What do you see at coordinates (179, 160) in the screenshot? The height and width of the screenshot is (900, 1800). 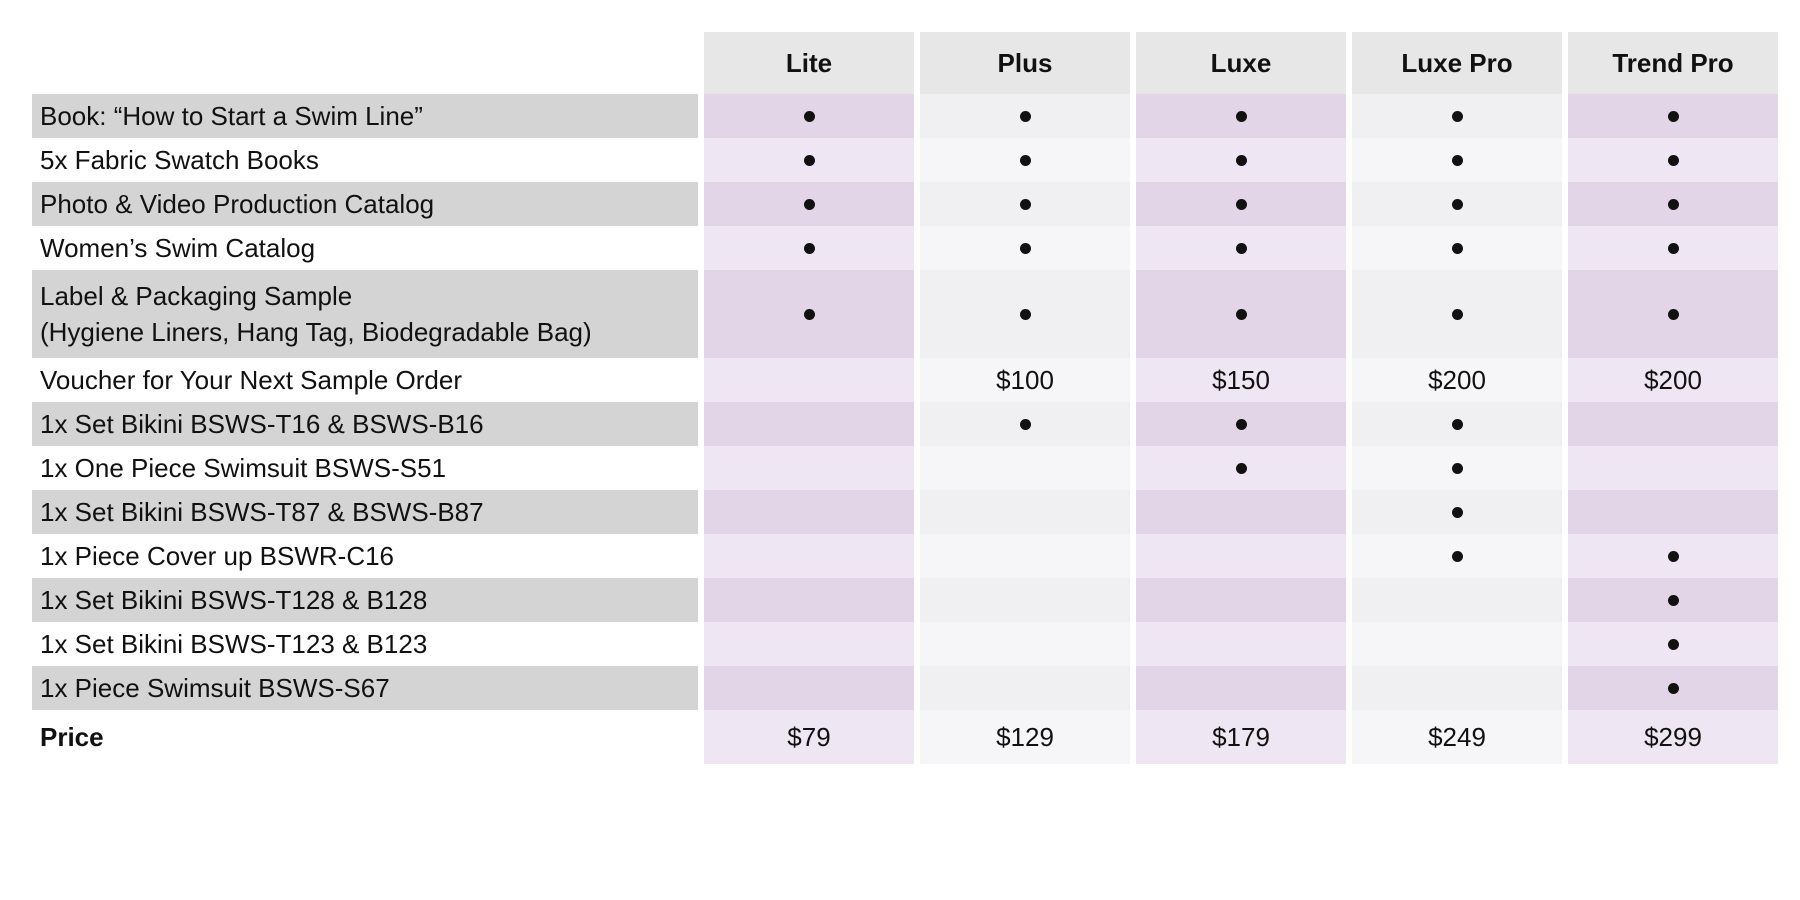 I see `row-label-line: 5x Fabric Swatch Books` at bounding box center [179, 160].